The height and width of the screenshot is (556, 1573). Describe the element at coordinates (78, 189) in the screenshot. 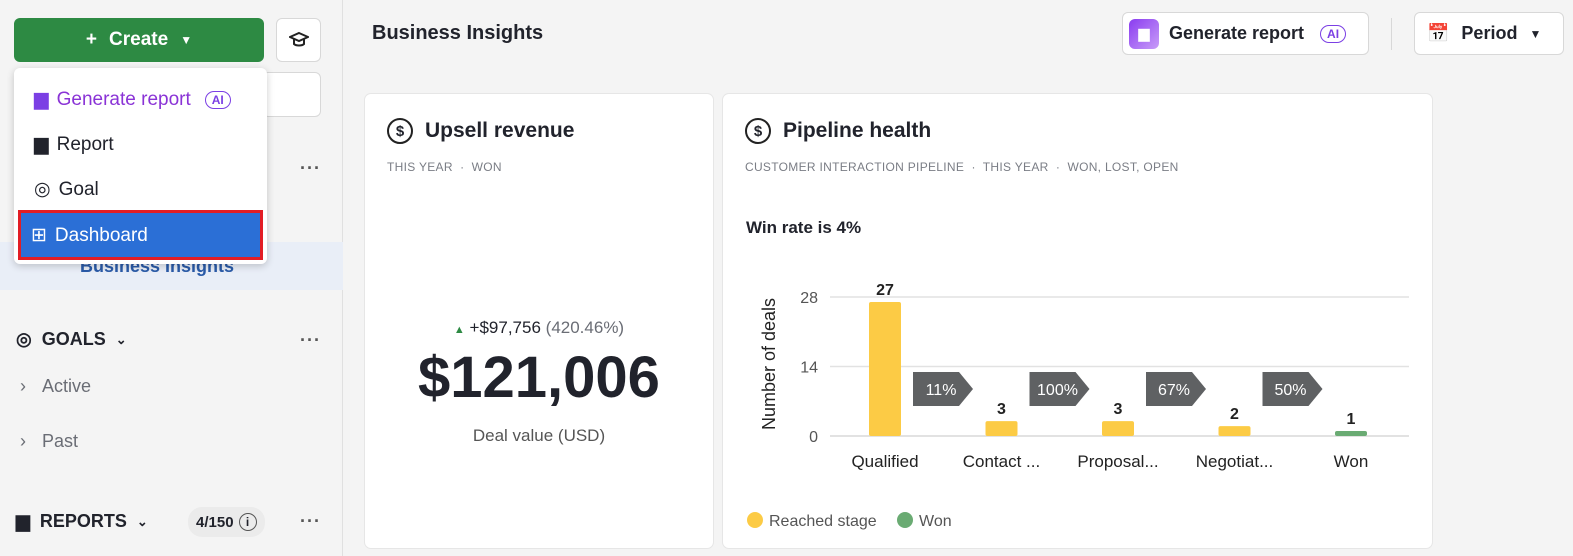

I see `item-label: Goal` at that location.